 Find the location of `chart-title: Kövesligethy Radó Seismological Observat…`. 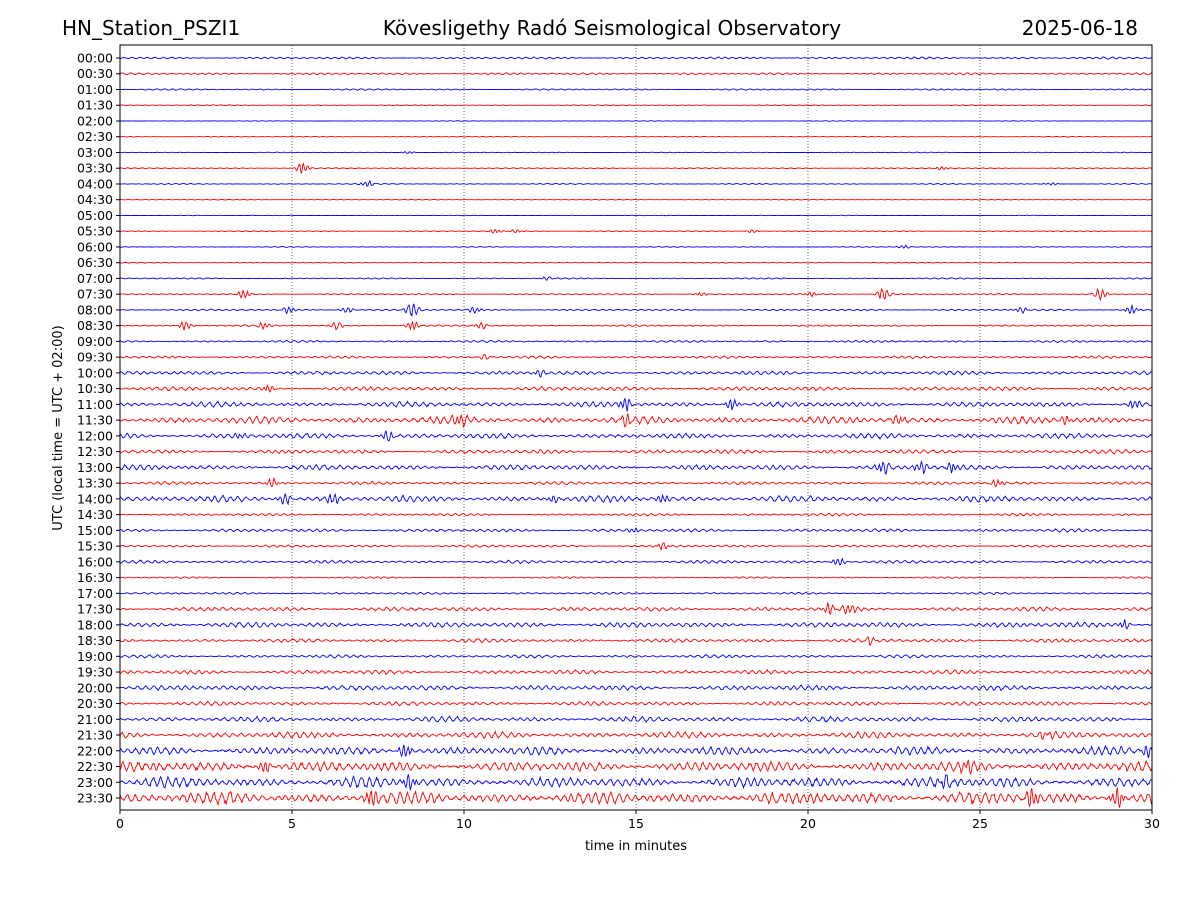

chart-title: Kövesligethy Radó Seismological Observat… is located at coordinates (612, 28).